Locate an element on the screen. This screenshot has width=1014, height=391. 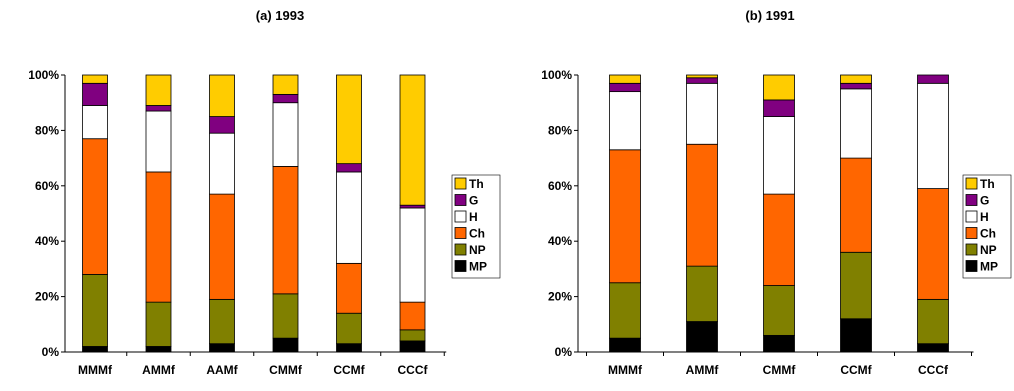
legend-label-h: H is located at coordinates (473, 217).